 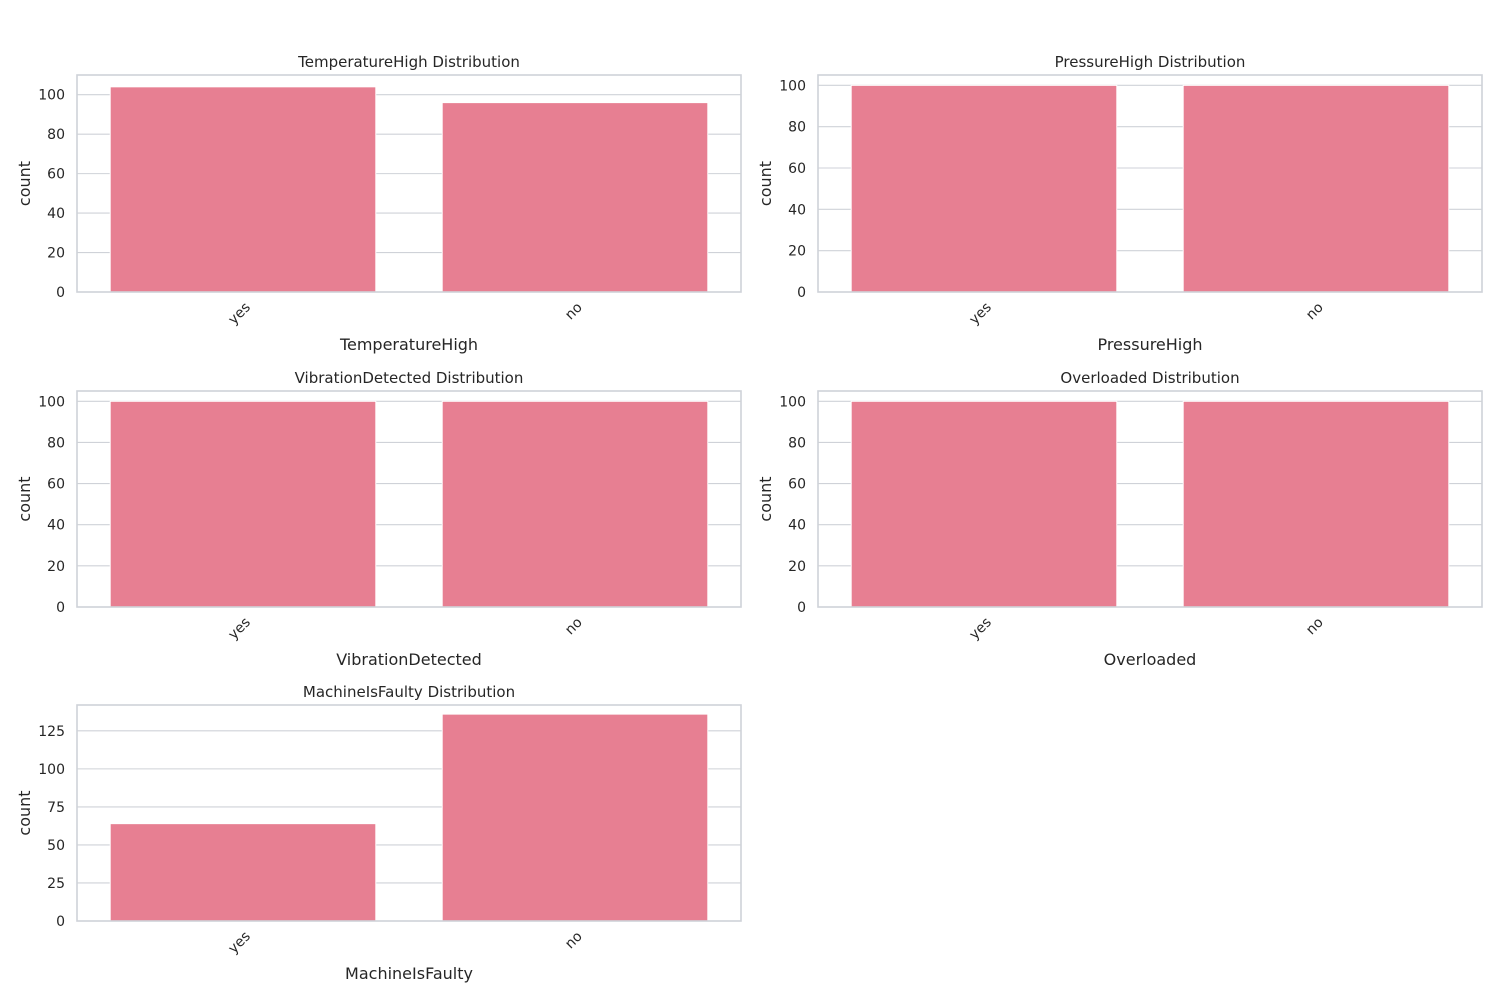 What do you see at coordinates (1149, 344) in the screenshot?
I see `x-axis-label: PressureHigh` at bounding box center [1149, 344].